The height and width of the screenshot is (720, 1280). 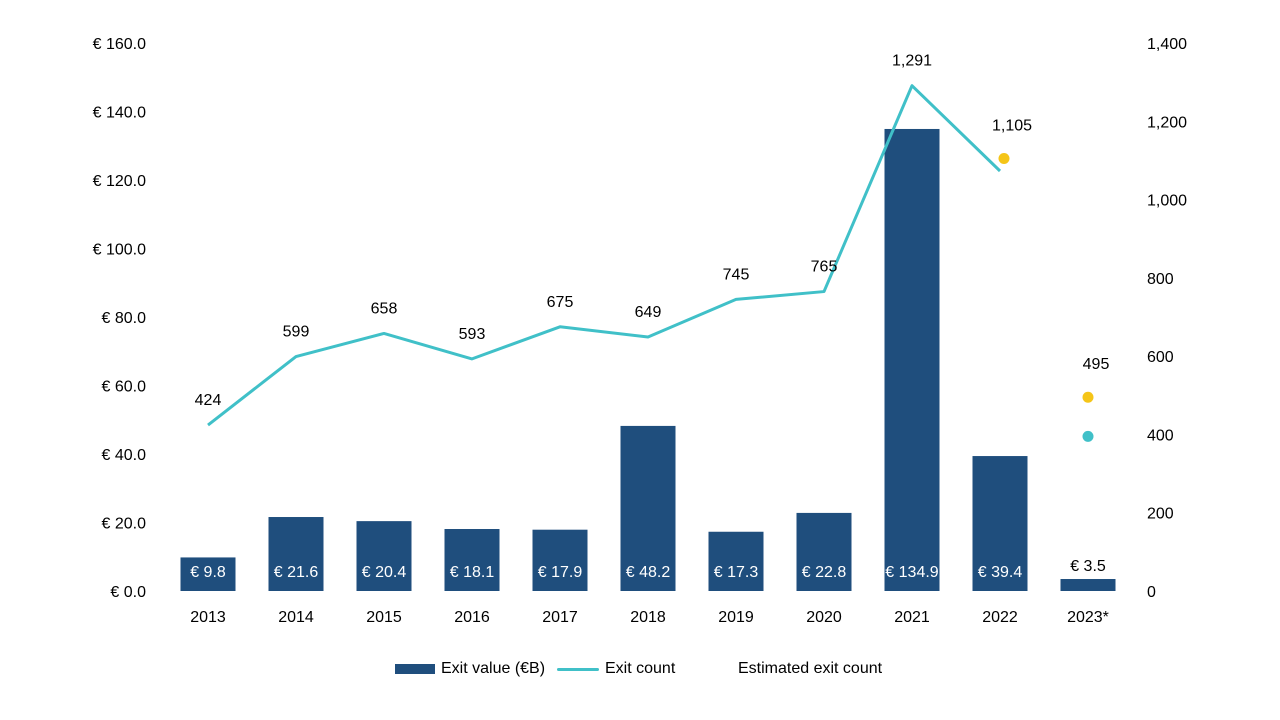 I want to click on bar-data-label: € 20.4, so click(x=384, y=572).